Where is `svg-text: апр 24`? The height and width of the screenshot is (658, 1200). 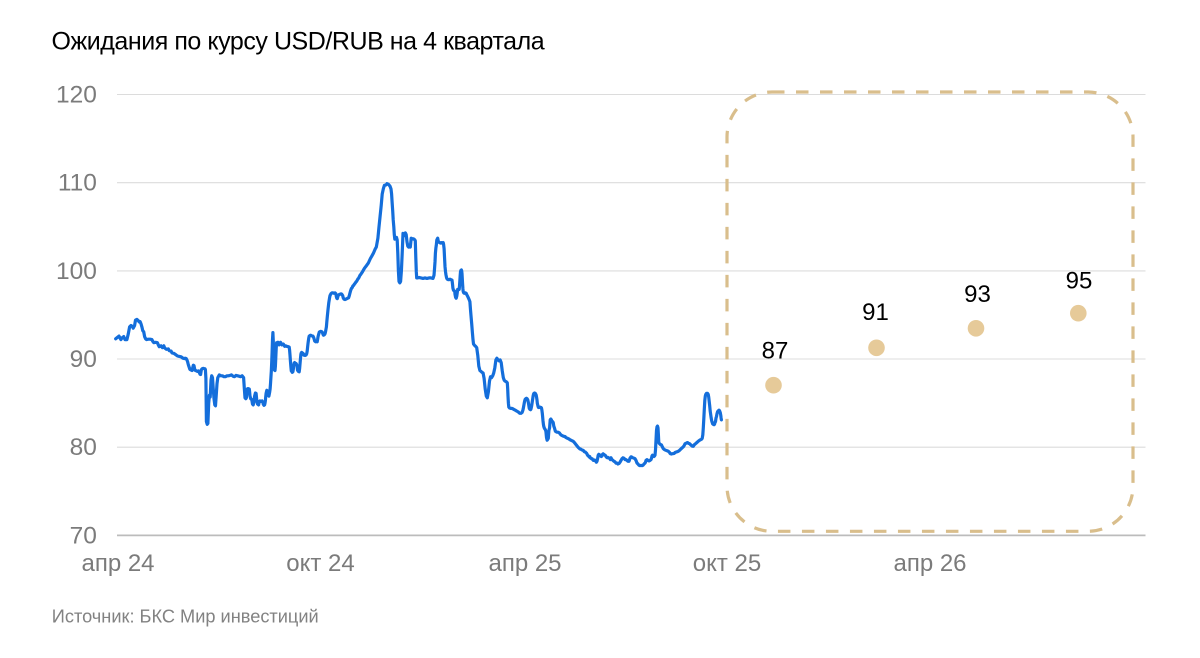
svg-text: апр 24 is located at coordinates (117, 563).